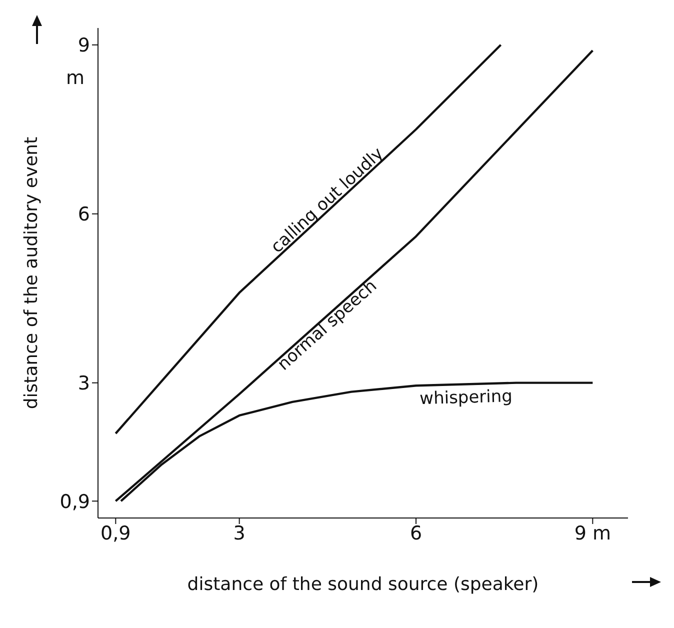 The width and height of the screenshot is (674, 628). What do you see at coordinates (239, 533) in the screenshot?
I see `x-tick-label: 3` at bounding box center [239, 533].